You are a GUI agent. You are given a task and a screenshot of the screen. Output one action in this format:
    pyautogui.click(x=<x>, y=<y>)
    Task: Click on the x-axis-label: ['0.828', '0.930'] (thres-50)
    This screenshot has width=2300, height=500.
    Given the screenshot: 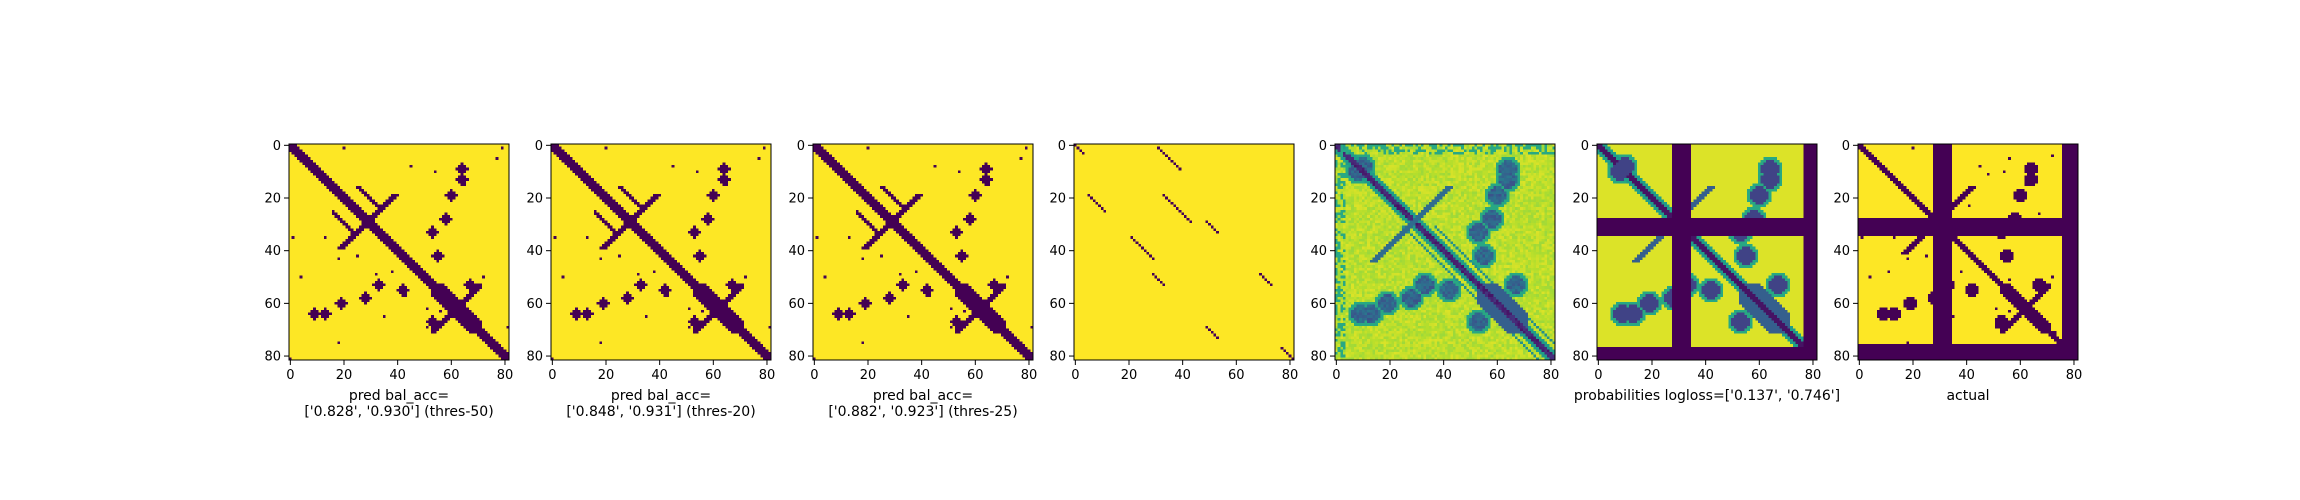 What is the action you would take?
    pyautogui.click(x=398, y=412)
    